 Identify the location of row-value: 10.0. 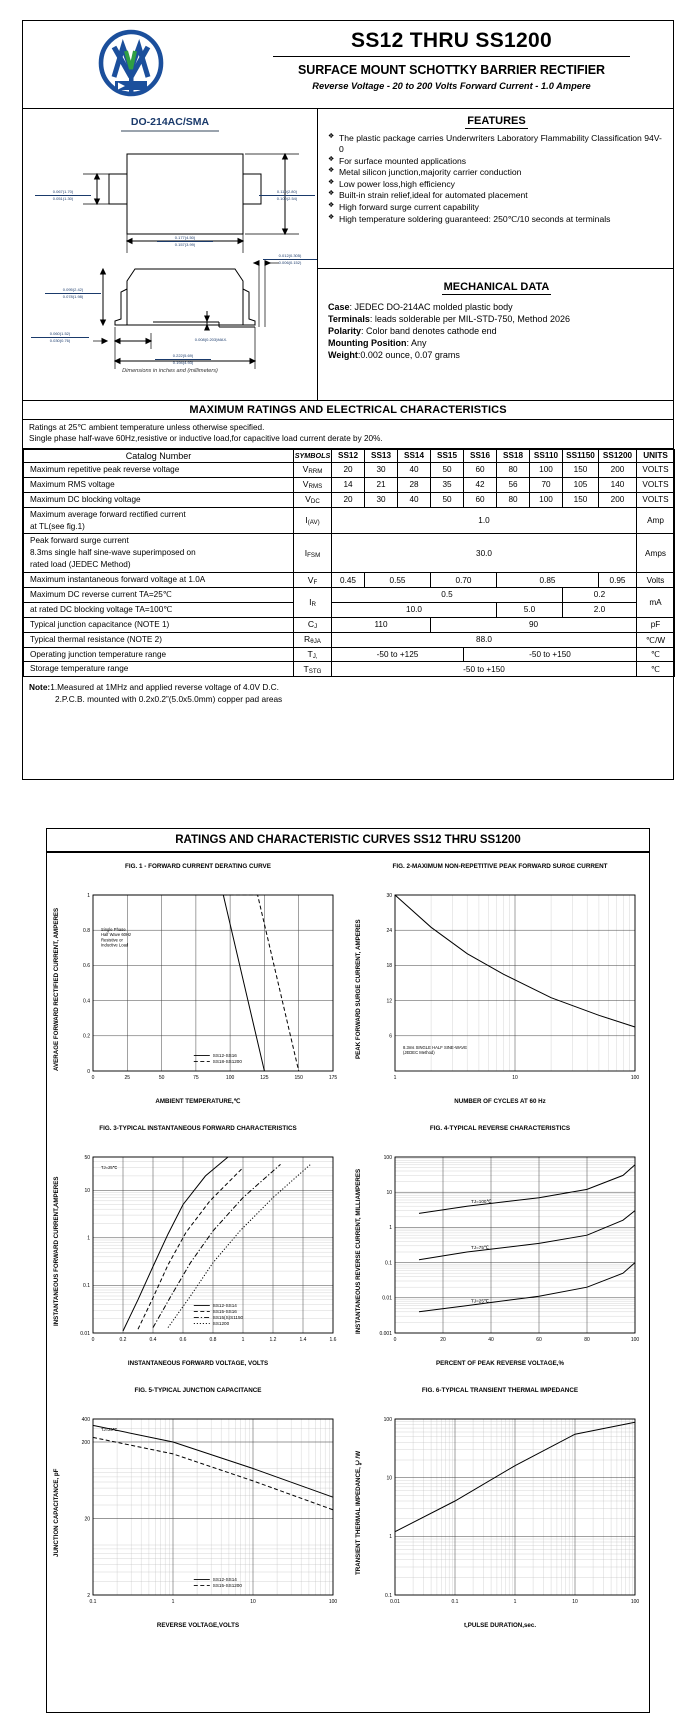
(414, 609).